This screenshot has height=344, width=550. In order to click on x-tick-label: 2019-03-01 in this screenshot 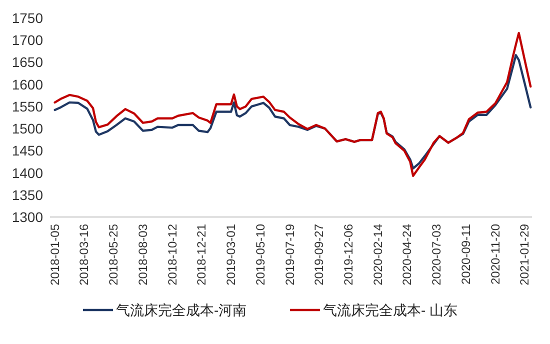, I will do `click(231, 255)`.